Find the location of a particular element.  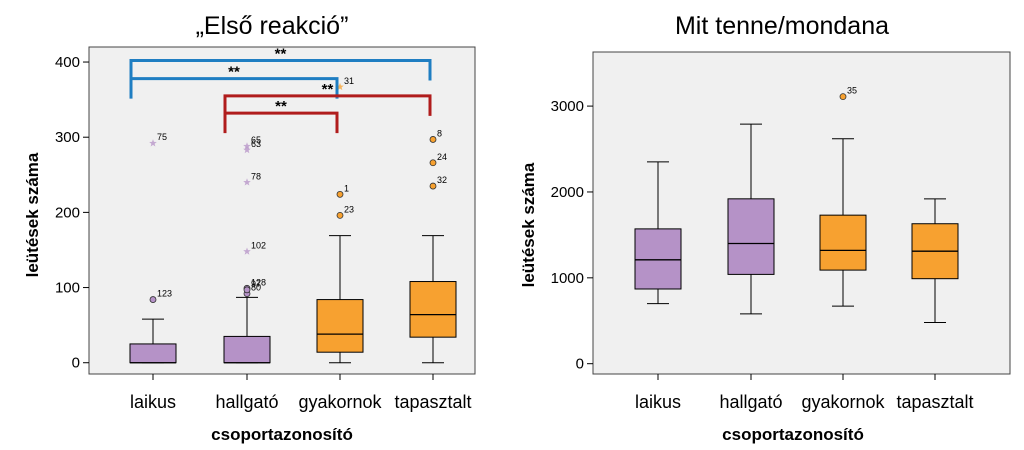

left-box-gyakornok is located at coordinates (340, 326).